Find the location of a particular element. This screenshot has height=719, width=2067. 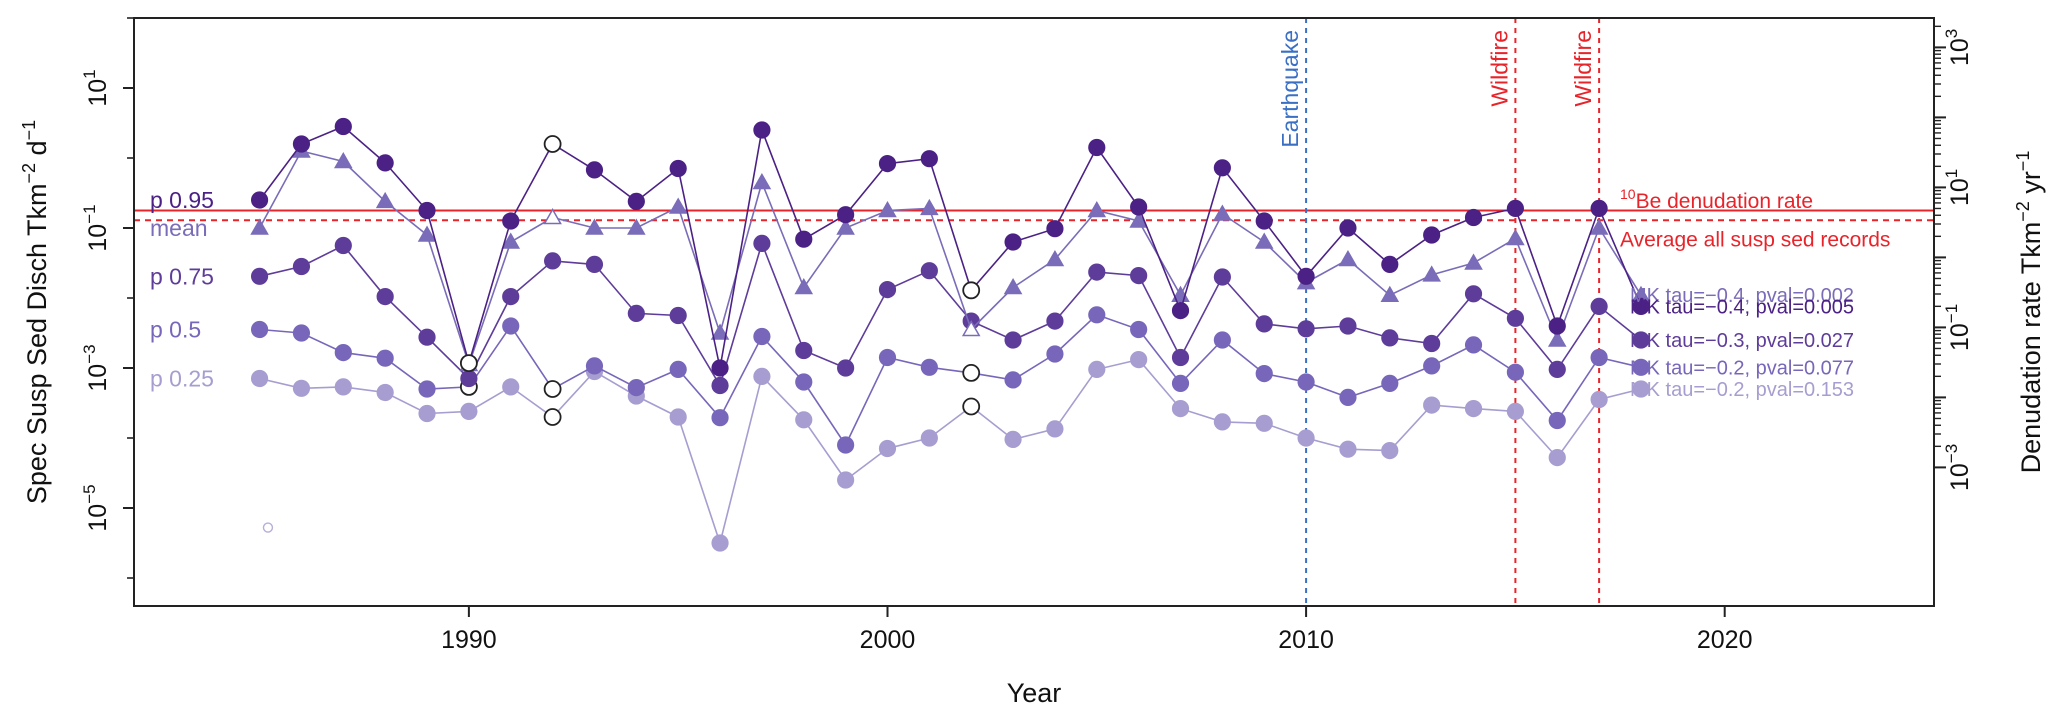

data-point-p-0-5-1992 is located at coordinates (552, 389).